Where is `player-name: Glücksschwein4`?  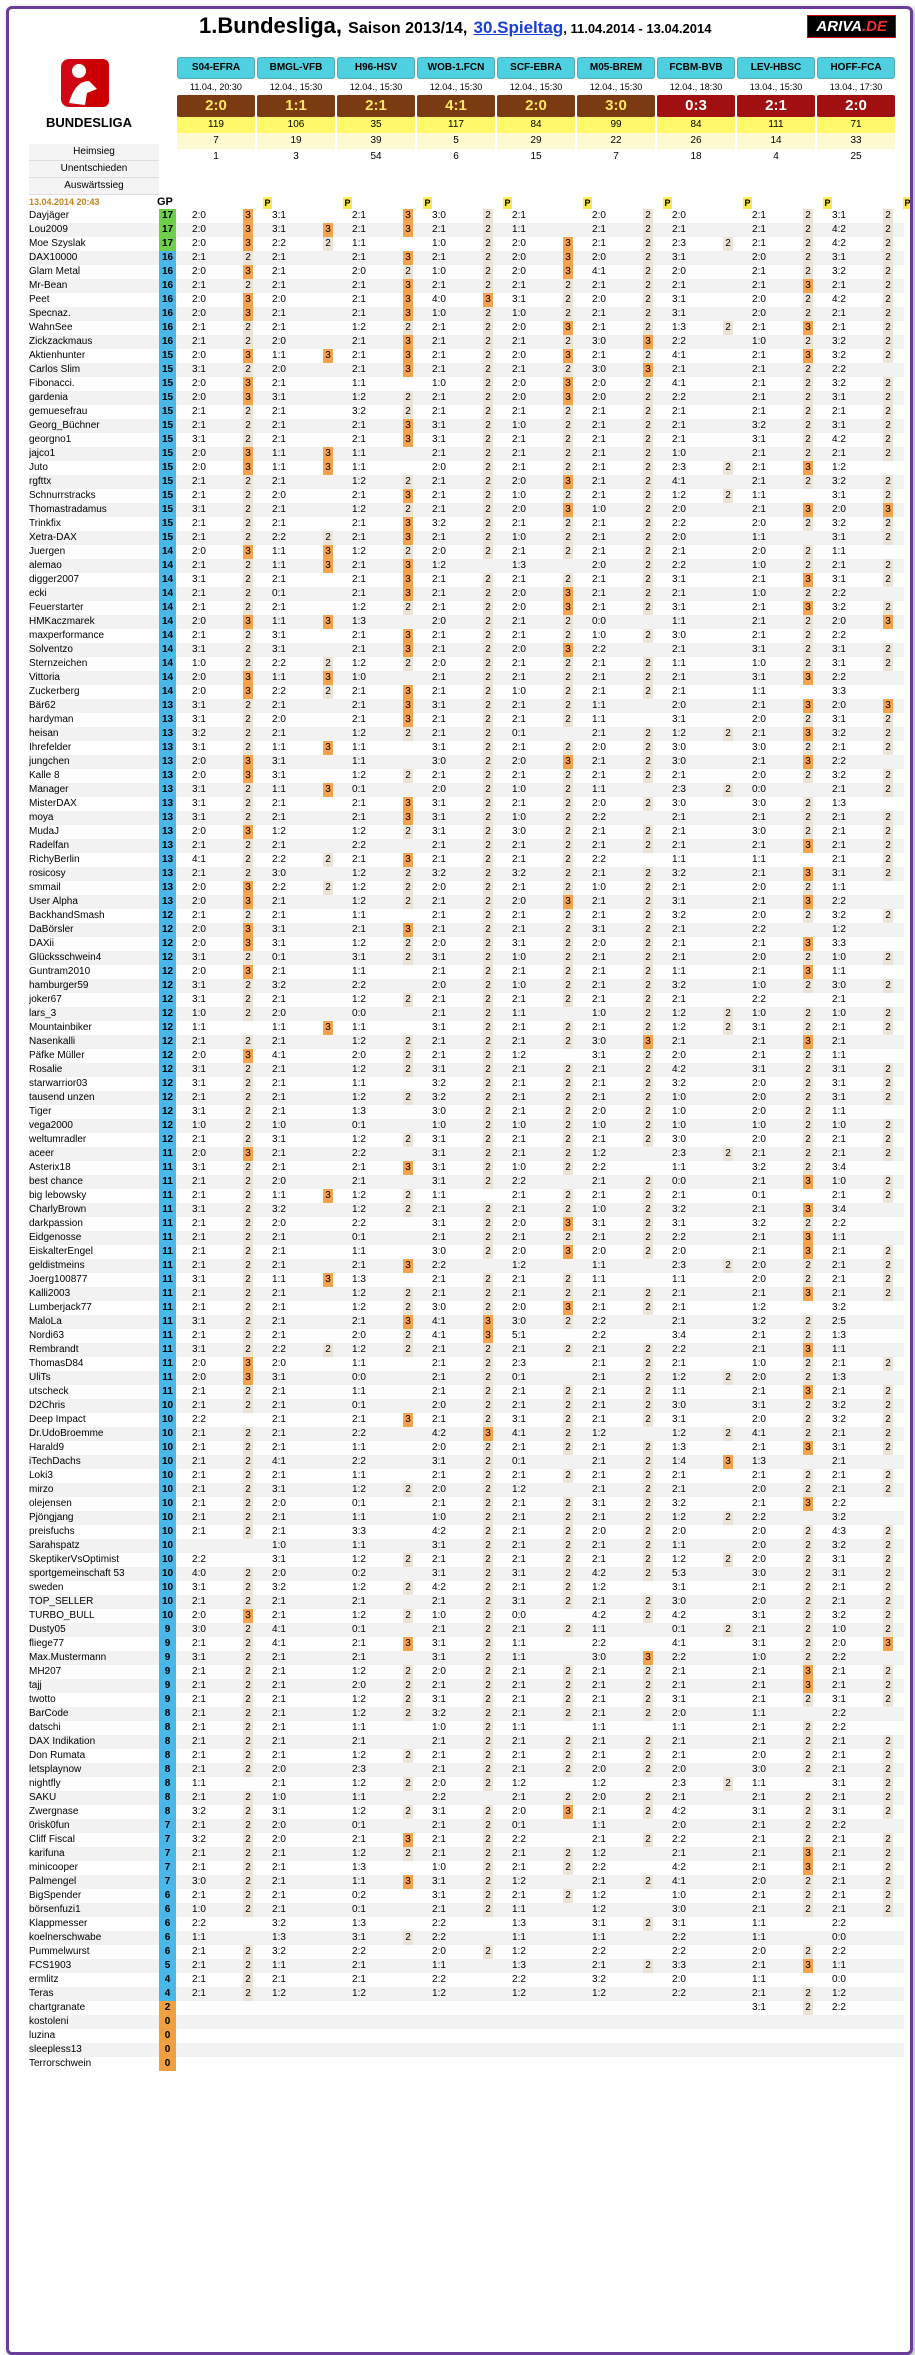 player-name: Glücksschwein4 is located at coordinates (65, 957).